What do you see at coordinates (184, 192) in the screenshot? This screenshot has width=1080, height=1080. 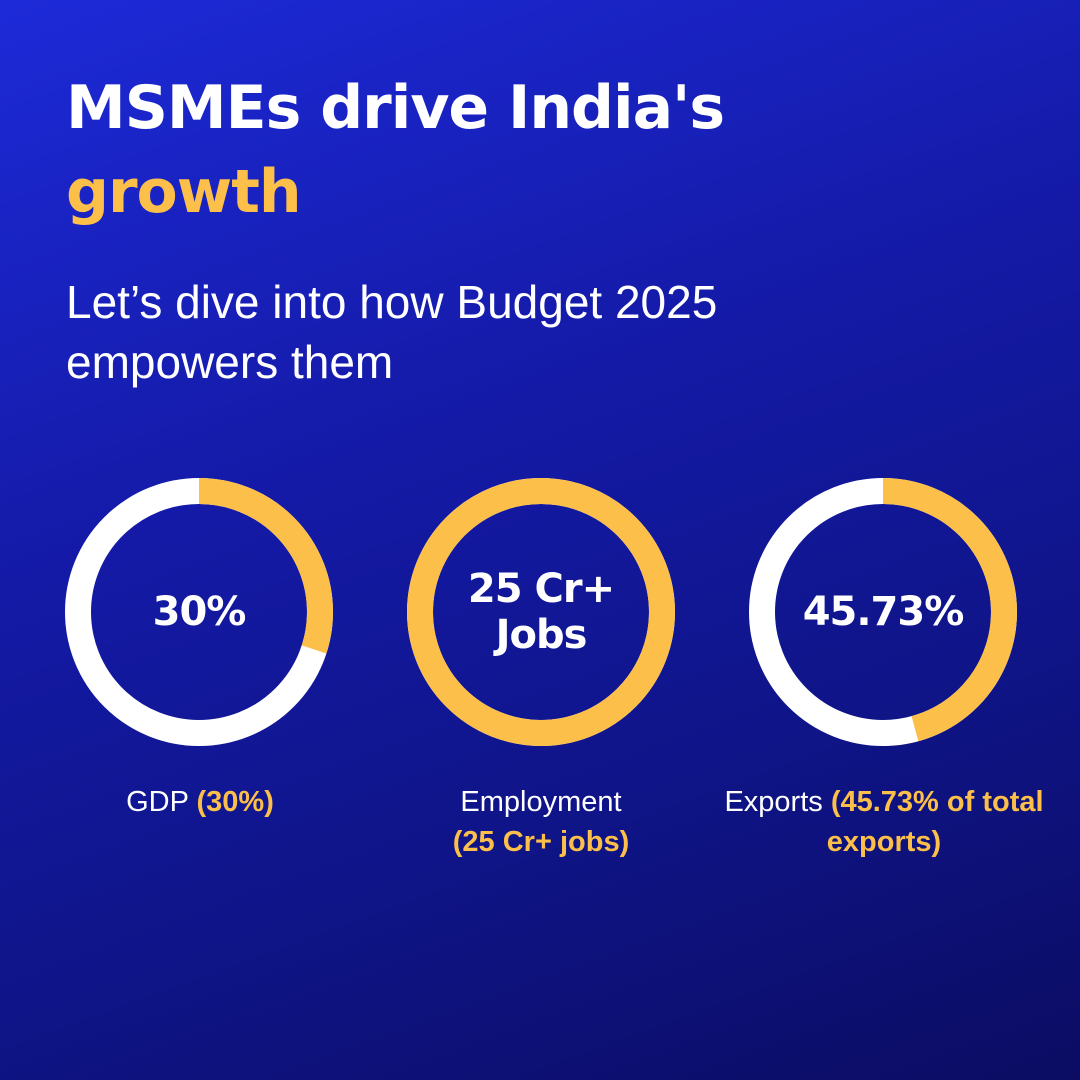 I see `headline-line-2-highlight: growth` at bounding box center [184, 192].